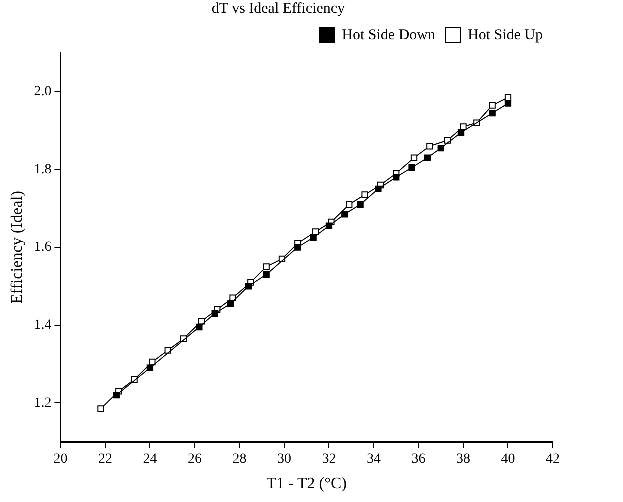 The width and height of the screenshot is (623, 502). I want to click on y-axis-title: Efficiency (Ideal), so click(17, 247).